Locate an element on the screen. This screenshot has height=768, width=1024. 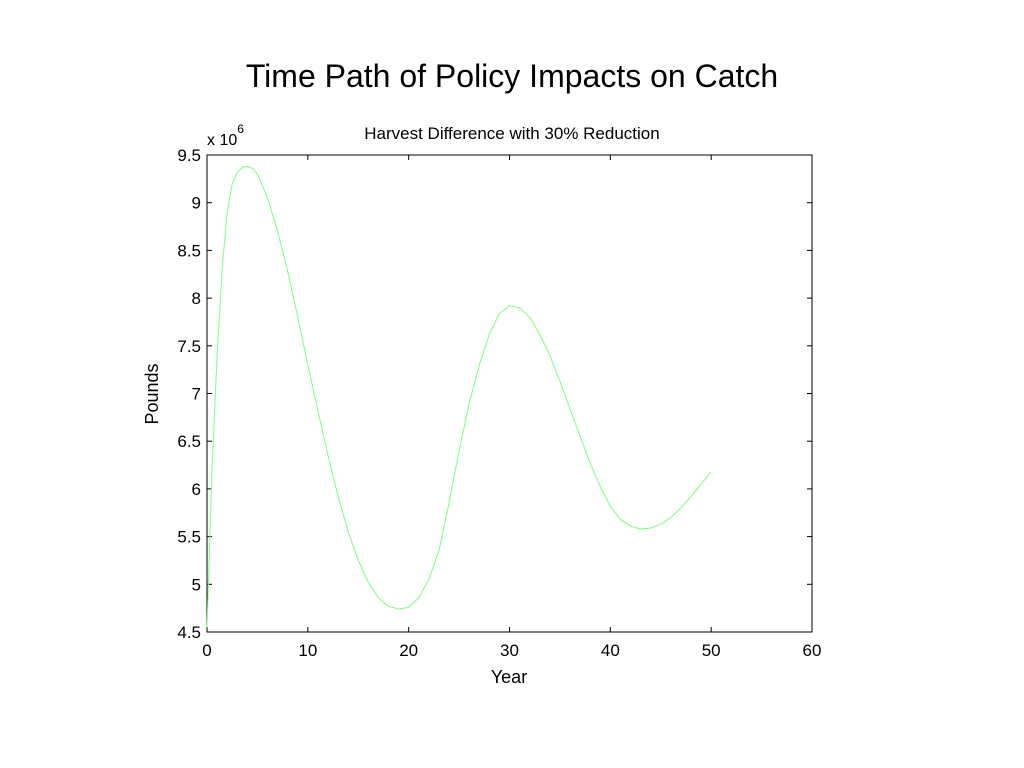
x-tick-label: 20 is located at coordinates (408, 650).